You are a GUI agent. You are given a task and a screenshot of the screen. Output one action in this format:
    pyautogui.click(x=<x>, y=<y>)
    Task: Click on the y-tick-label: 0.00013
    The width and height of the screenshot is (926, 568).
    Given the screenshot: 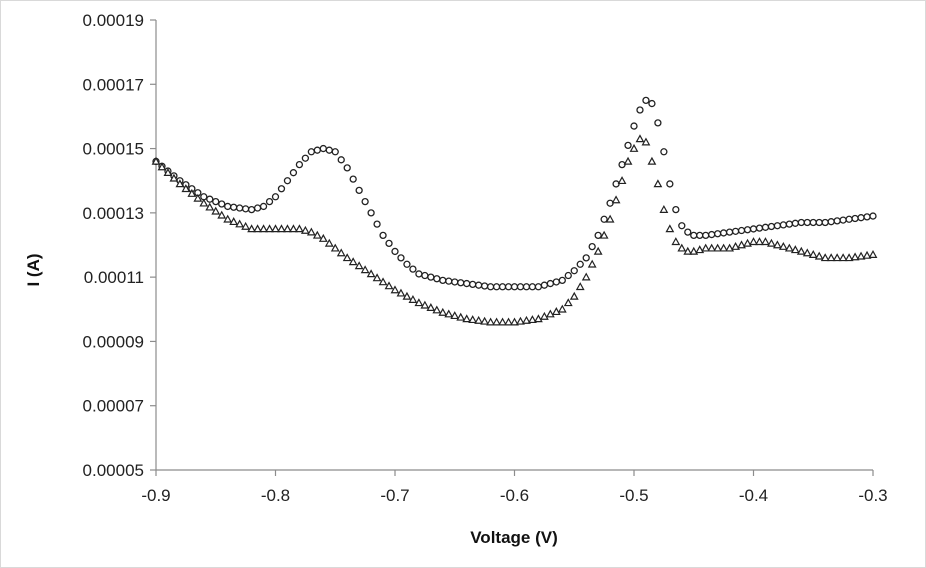 What is the action you would take?
    pyautogui.click(x=113, y=213)
    